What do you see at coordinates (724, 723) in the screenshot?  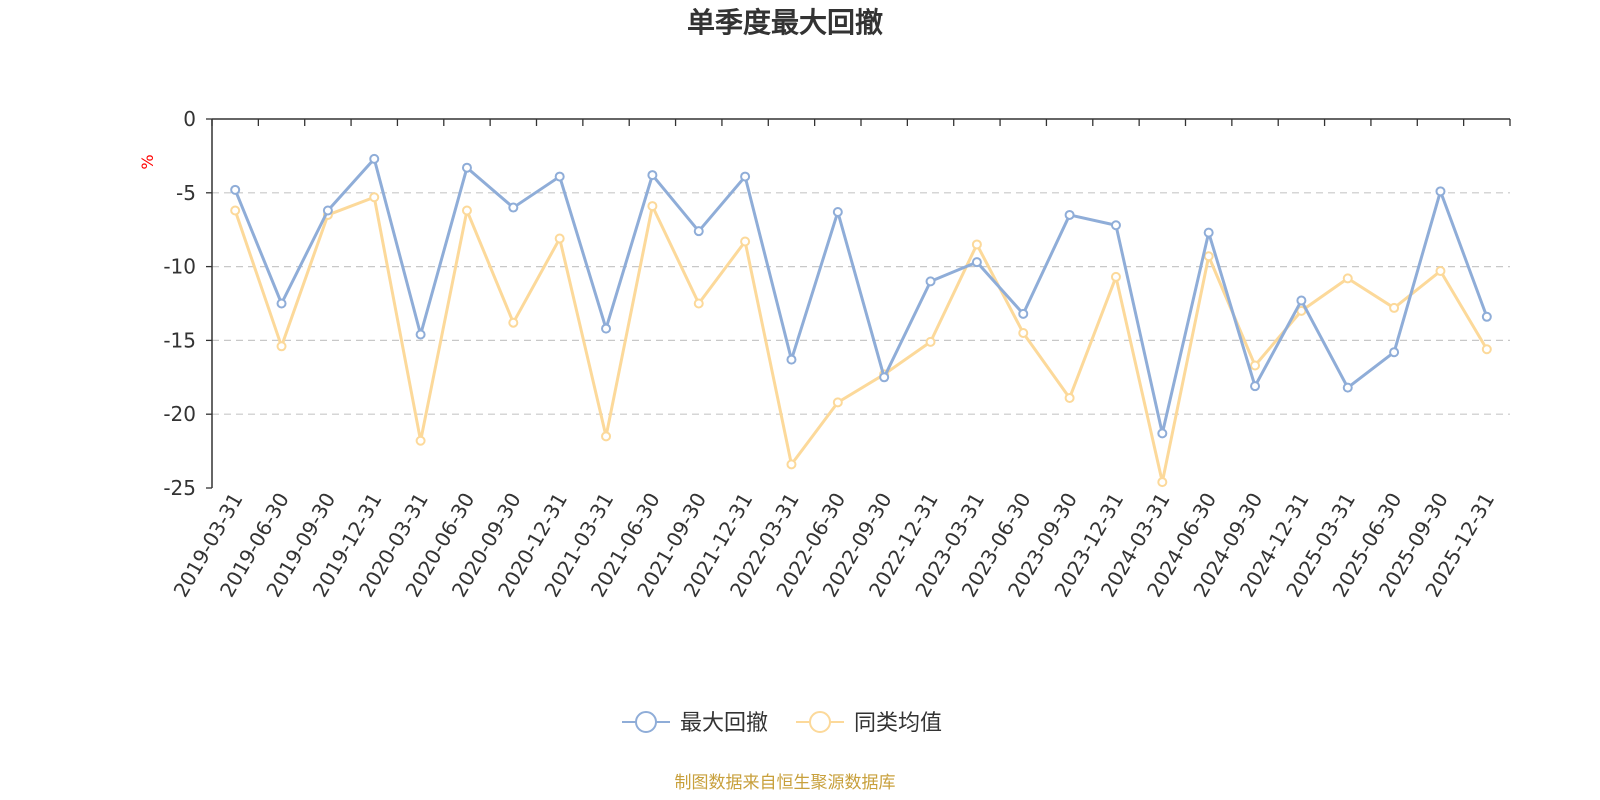 I see `legend-label: 最大回撤` at bounding box center [724, 723].